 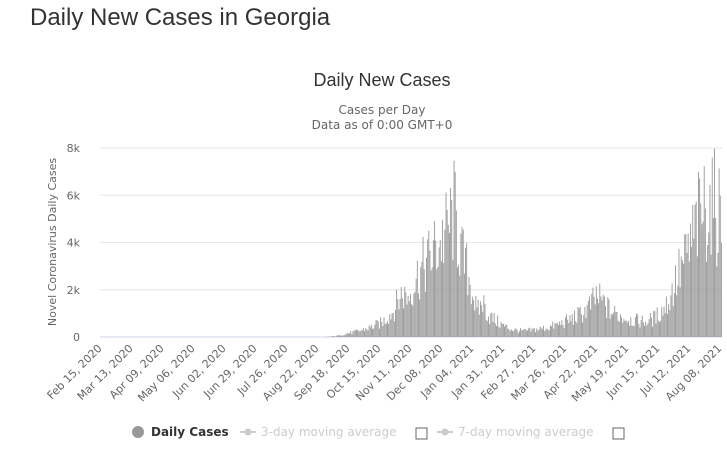 I want to click on legend-checkbox-3-day, so click(x=421, y=433).